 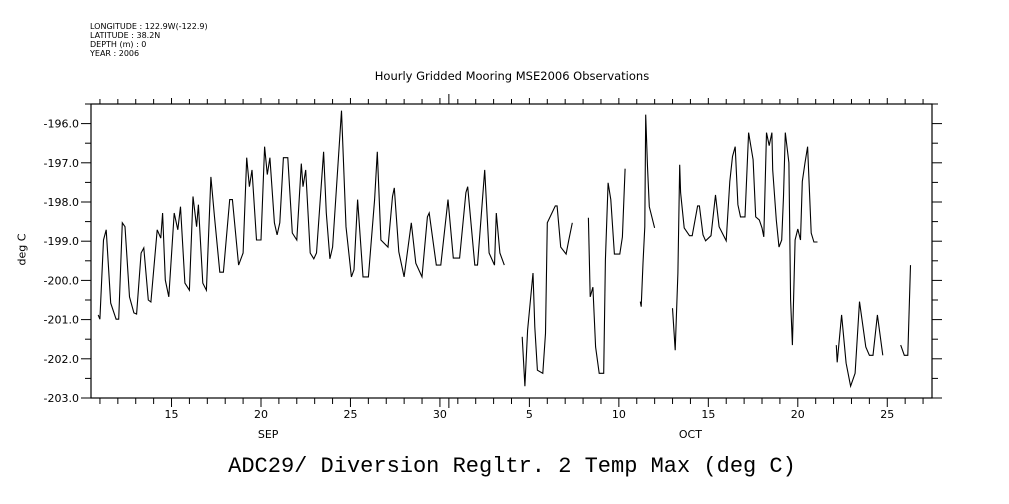 What do you see at coordinates (61, 202) in the screenshot?
I see `y-tick-label: -198.0` at bounding box center [61, 202].